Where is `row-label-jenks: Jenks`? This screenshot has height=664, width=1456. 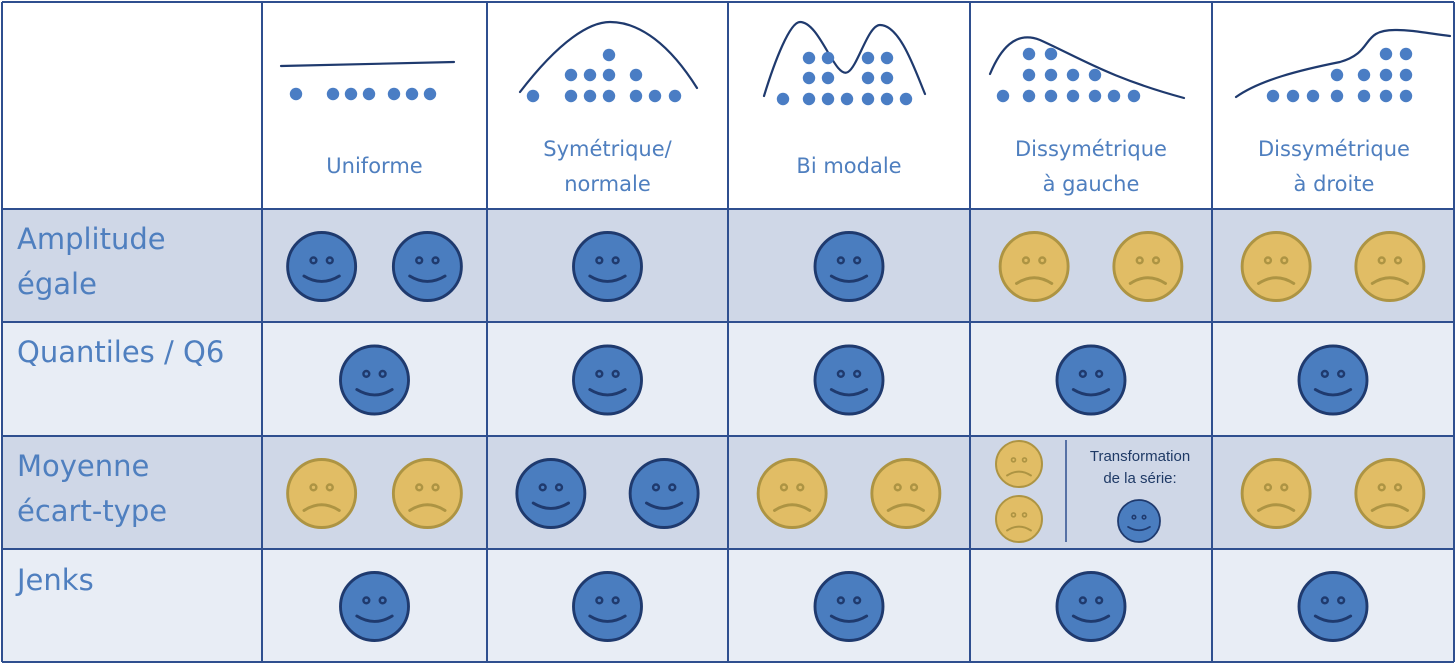
row-label-jenks: Jenks is located at coordinates (55, 580).